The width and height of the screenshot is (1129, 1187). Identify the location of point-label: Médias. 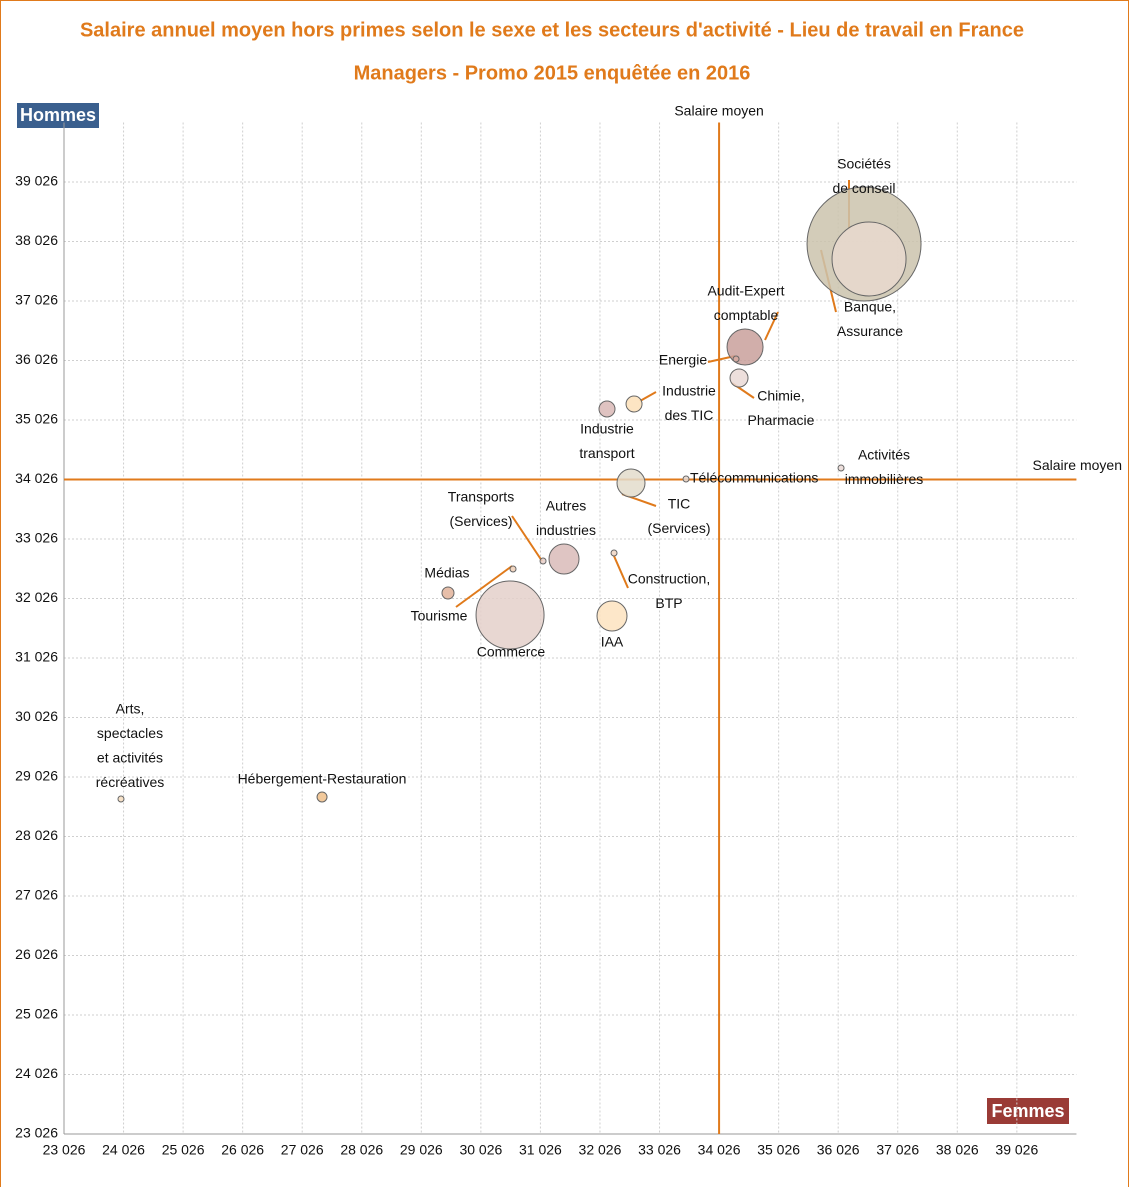
(446, 573).